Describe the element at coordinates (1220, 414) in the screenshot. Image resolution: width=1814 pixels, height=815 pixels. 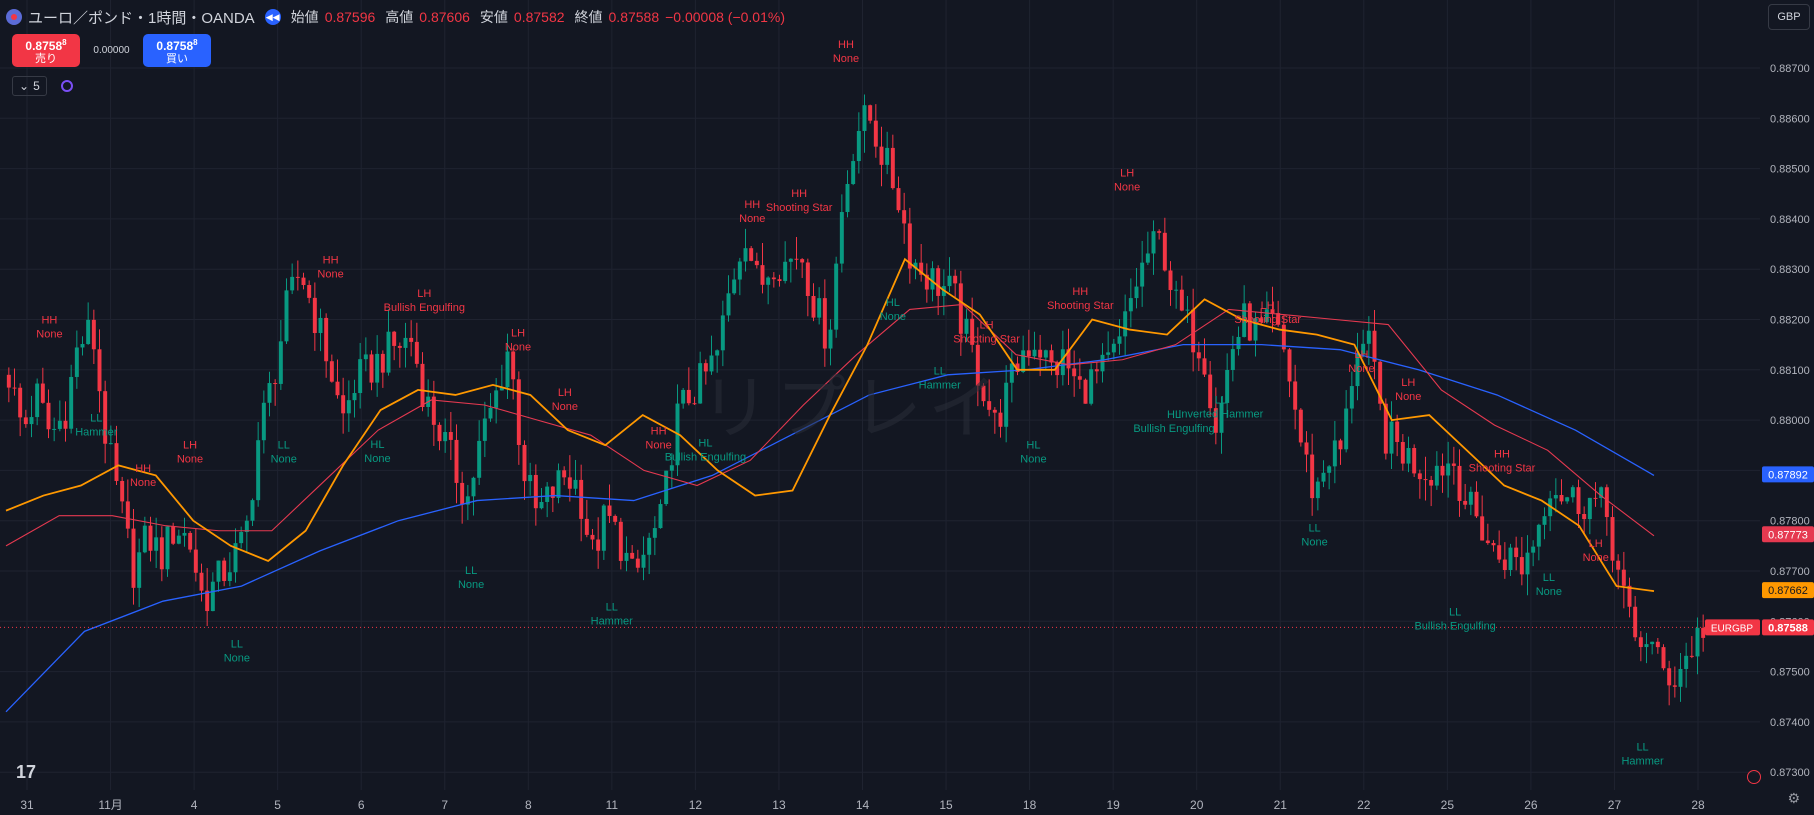
I see `pattern-label: Inverted Hammer` at that location.